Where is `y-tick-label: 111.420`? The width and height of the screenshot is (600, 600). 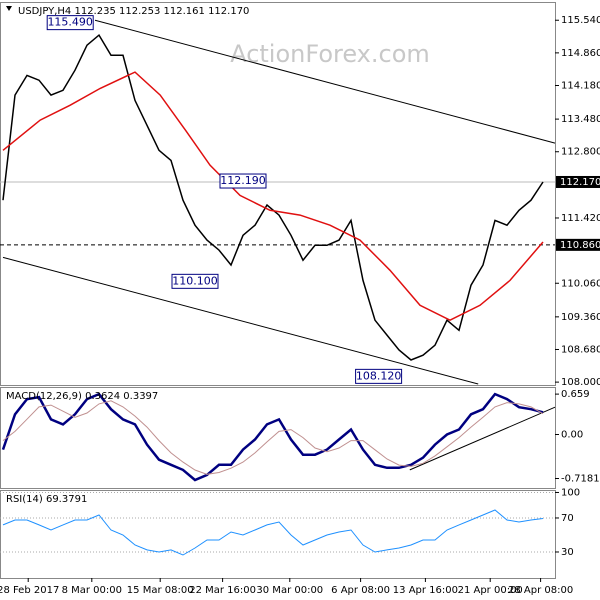 y-tick-label: 111.420 is located at coordinates (580, 218).